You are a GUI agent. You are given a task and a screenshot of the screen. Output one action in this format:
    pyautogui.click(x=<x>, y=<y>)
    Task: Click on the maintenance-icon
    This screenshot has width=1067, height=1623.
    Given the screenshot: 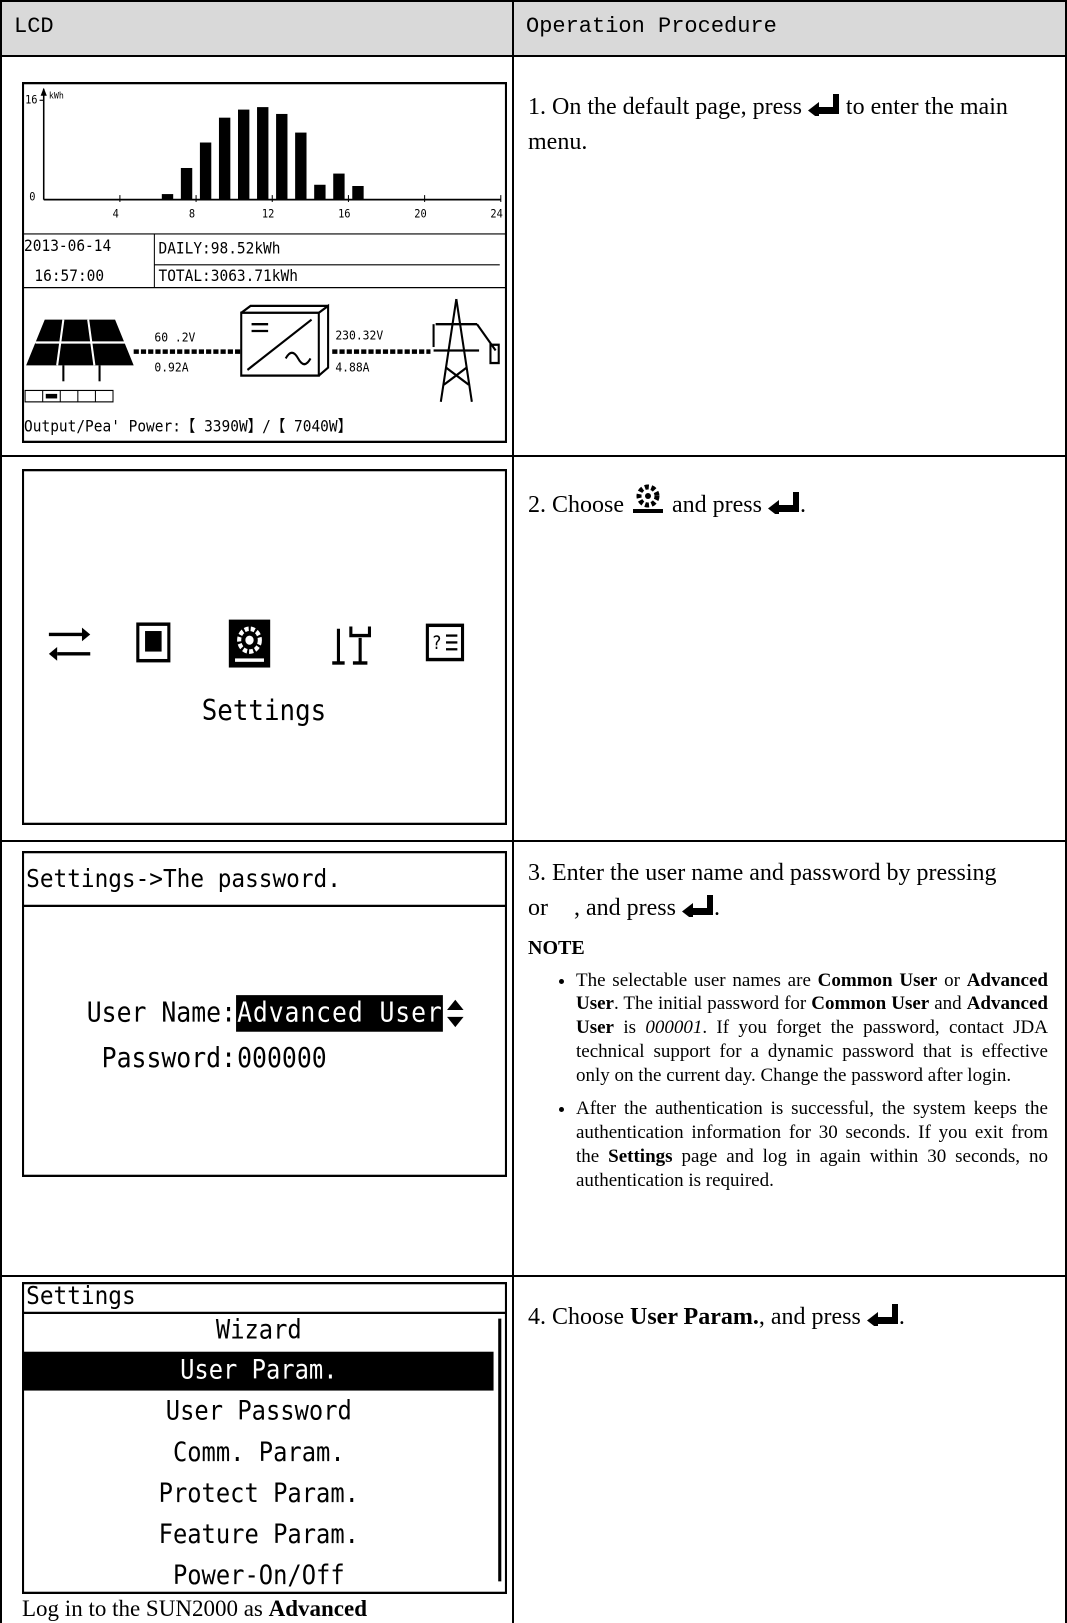 What is the action you would take?
    pyautogui.click(x=352, y=645)
    